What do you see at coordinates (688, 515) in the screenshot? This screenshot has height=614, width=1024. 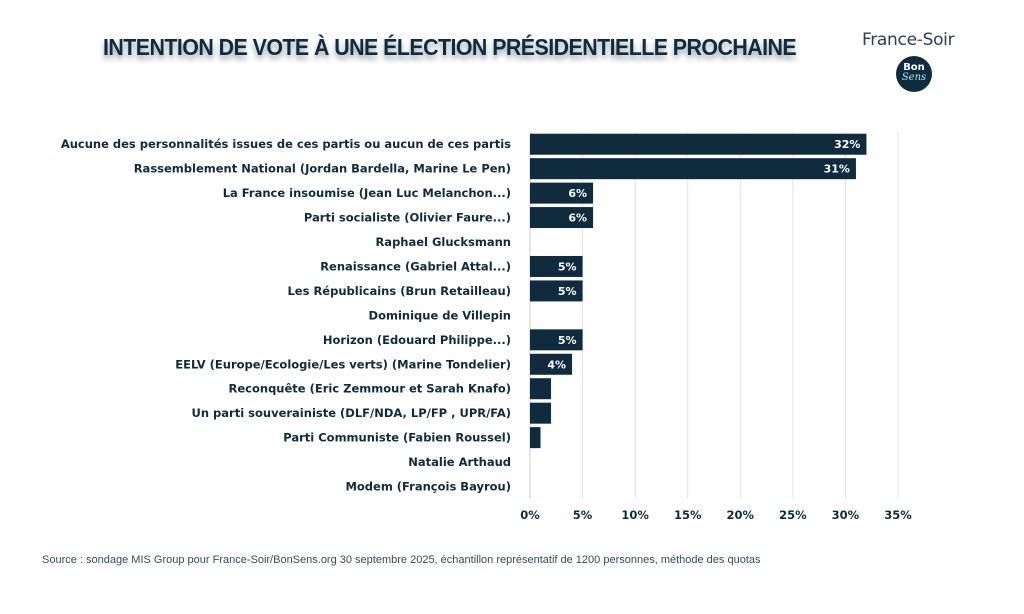 I see `x-tick-label: 15%` at bounding box center [688, 515].